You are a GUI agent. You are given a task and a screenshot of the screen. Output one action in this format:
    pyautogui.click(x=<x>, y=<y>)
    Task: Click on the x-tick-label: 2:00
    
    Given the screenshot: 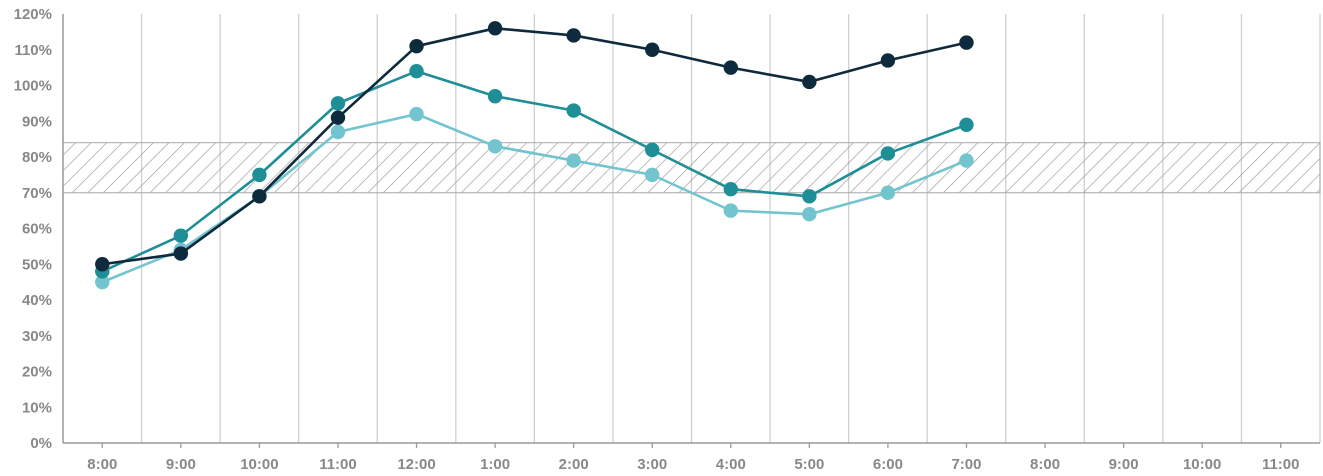 What is the action you would take?
    pyautogui.click(x=574, y=464)
    